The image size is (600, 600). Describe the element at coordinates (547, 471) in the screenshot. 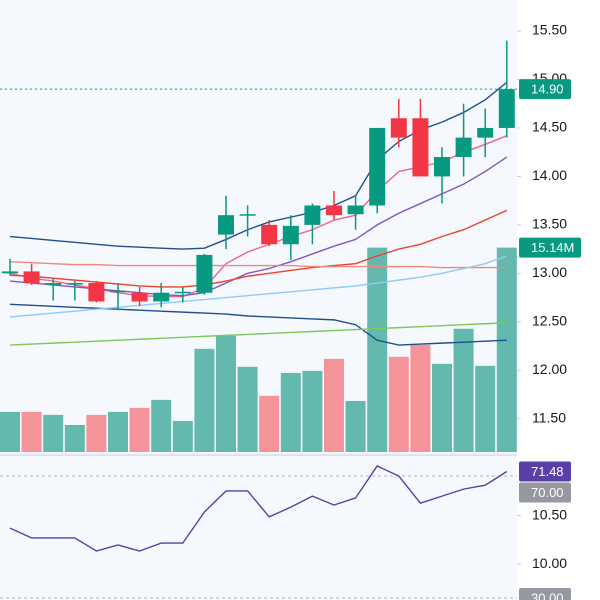

I see `rsi-tag-label: 71.48` at that location.